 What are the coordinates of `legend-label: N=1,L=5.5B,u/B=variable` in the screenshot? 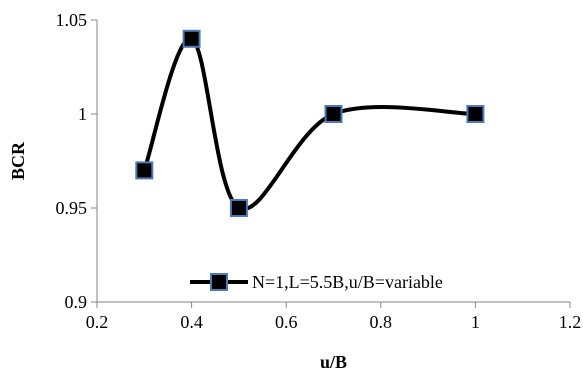 It's located at (347, 282).